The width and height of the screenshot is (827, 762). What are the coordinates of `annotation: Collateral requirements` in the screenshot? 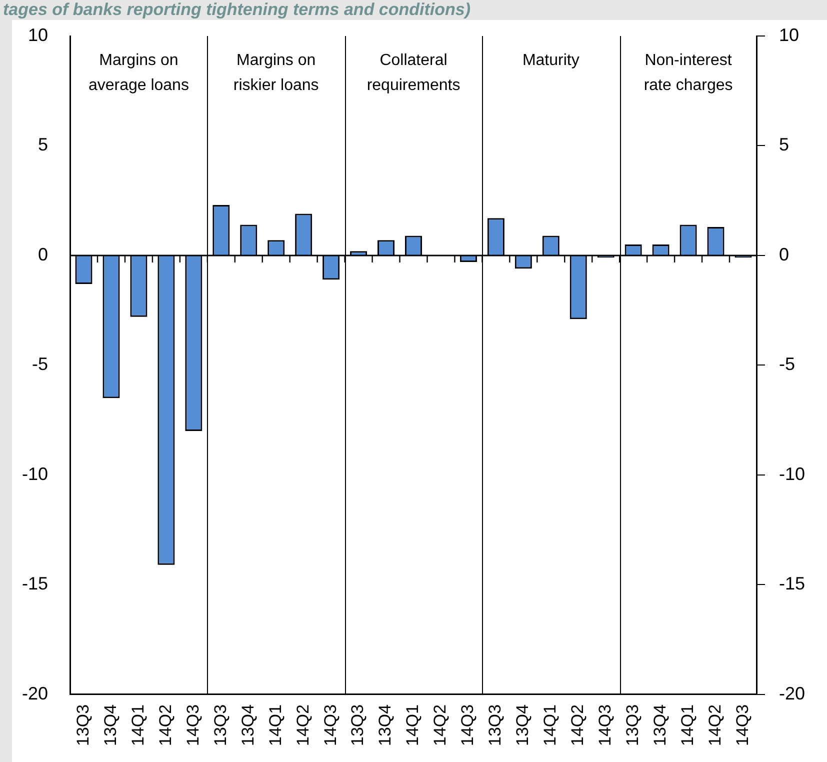 It's located at (414, 73).